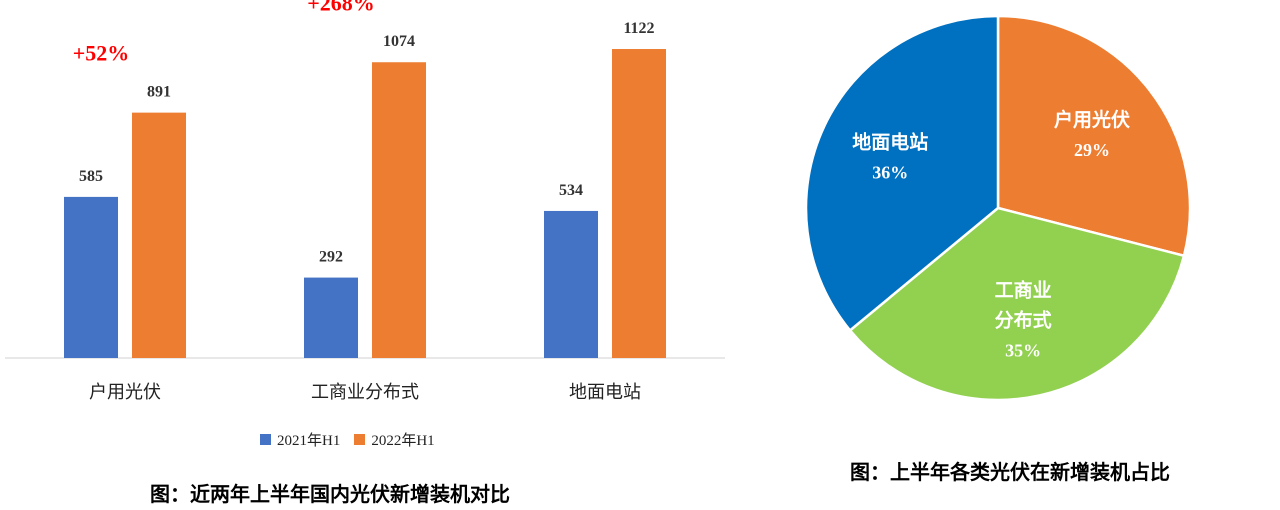 This screenshot has width=1280, height=510. What do you see at coordinates (331, 257) in the screenshot?
I see `bar-value-label: 292` at bounding box center [331, 257].